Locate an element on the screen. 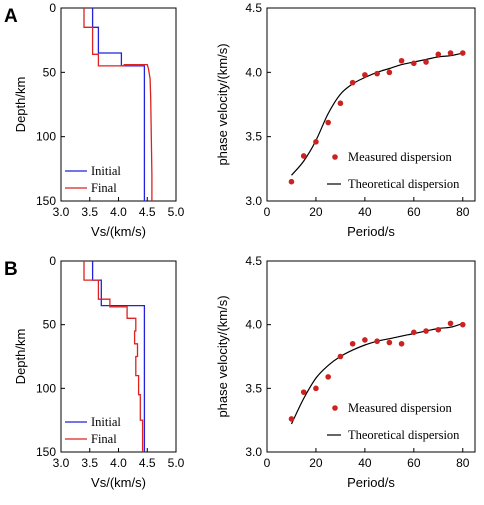  chart-3-y-axis-label: Depth/km is located at coordinates (20, 357).